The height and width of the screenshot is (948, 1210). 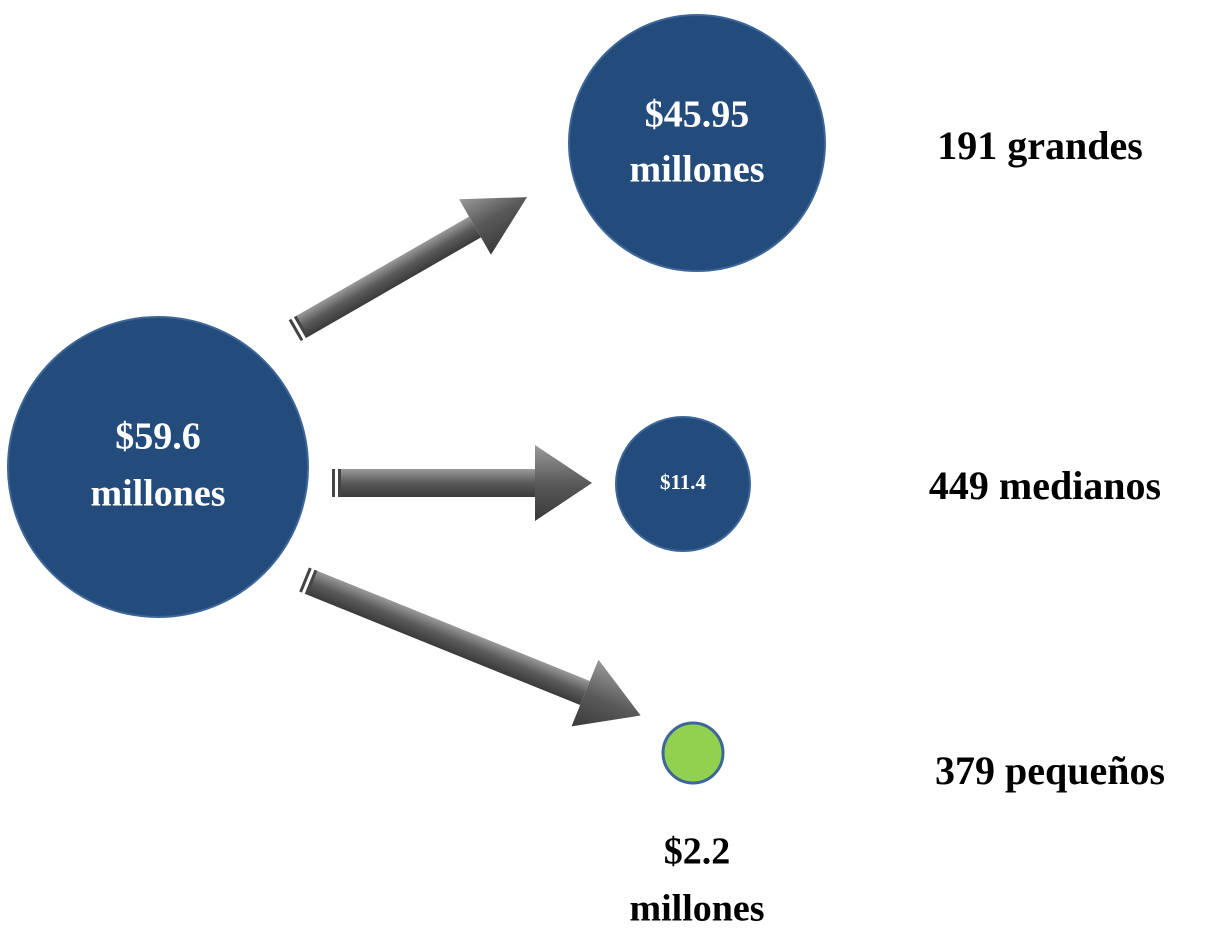 I want to click on group-label: 191 grandes, so click(x=1040, y=145).